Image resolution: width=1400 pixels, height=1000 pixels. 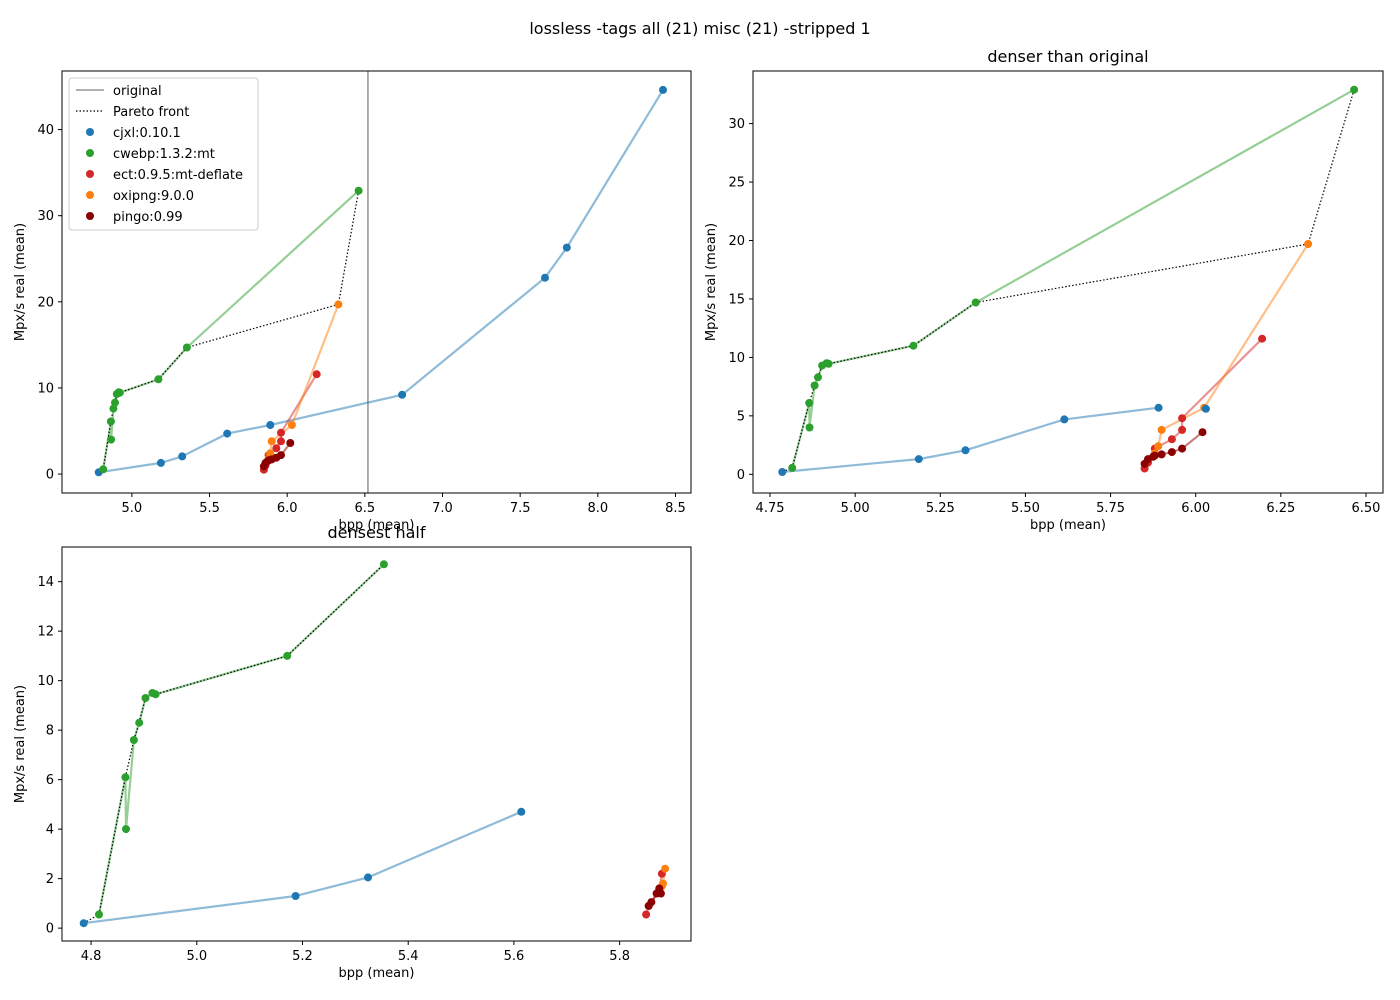 I want to click on legend-label: cwebp:1.3.2:mt, so click(x=164, y=154).